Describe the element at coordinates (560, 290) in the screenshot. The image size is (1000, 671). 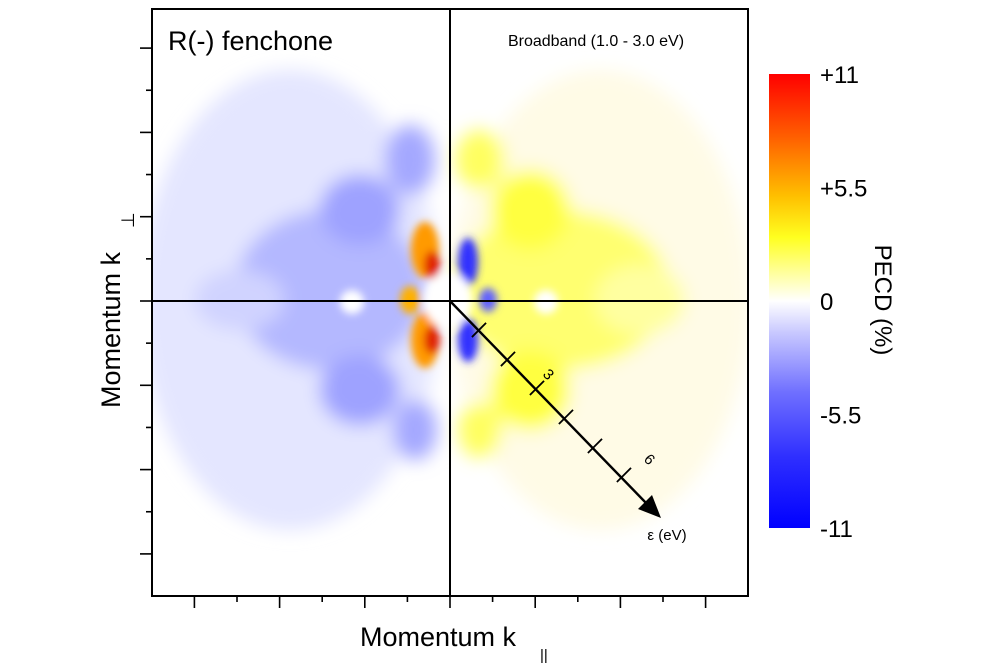
I see `right-mid-lobe` at that location.